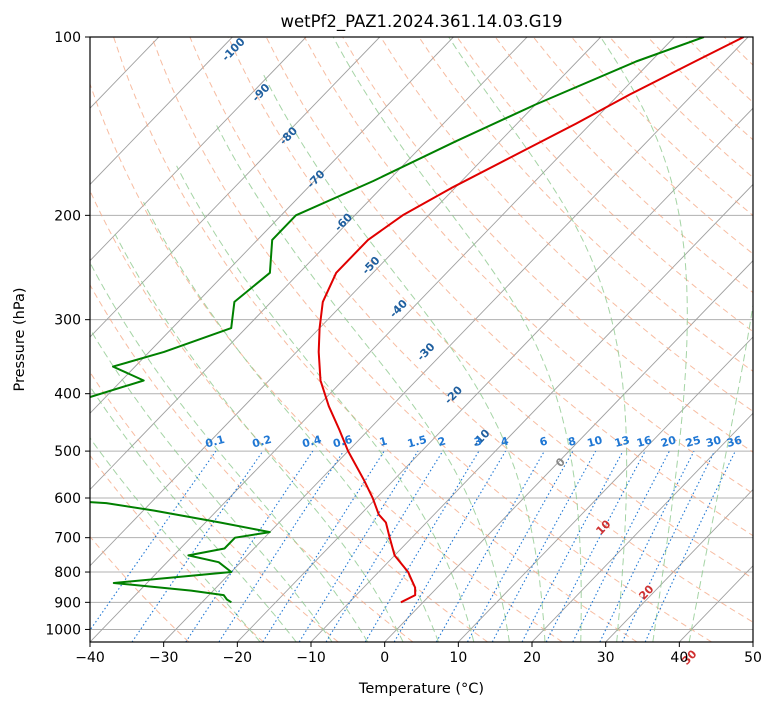 Image resolution: width=775 pixels, height=708 pixels. I want to click on y-tick-label: 800, so click(67, 573).